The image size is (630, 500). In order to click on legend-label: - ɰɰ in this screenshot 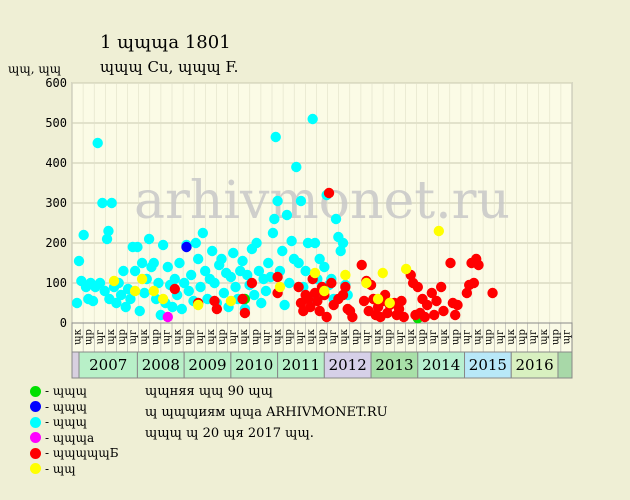, I will do `click(60, 468)`.